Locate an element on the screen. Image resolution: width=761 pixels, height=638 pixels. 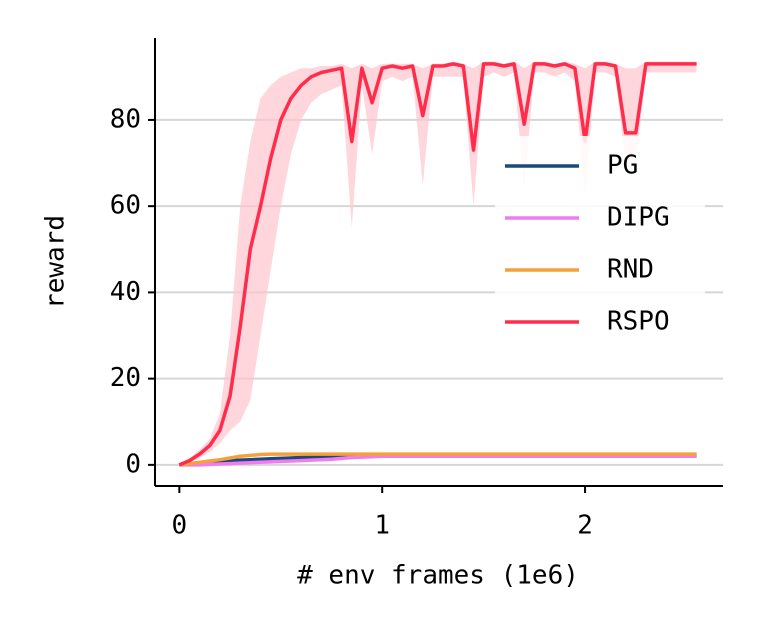
y-tick-label: 20 is located at coordinates (125, 378).